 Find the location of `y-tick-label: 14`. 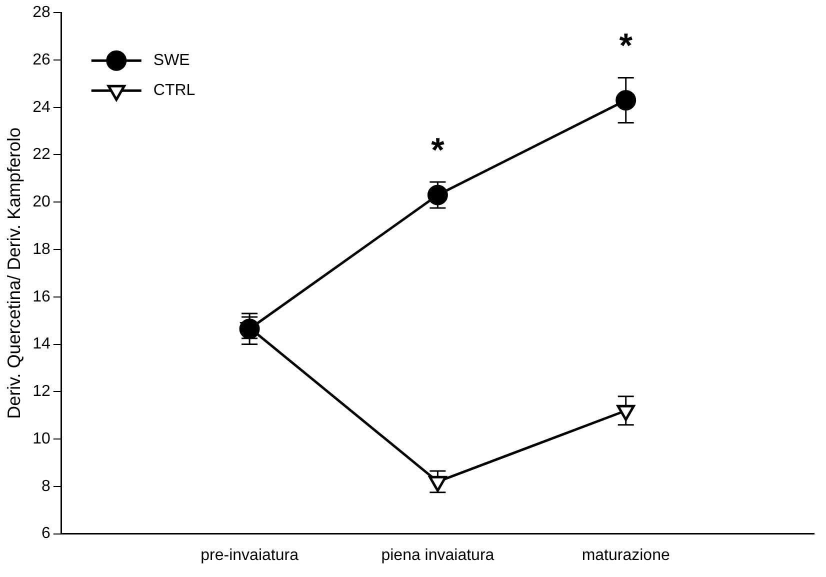

y-tick-label: 14 is located at coordinates (41, 344).